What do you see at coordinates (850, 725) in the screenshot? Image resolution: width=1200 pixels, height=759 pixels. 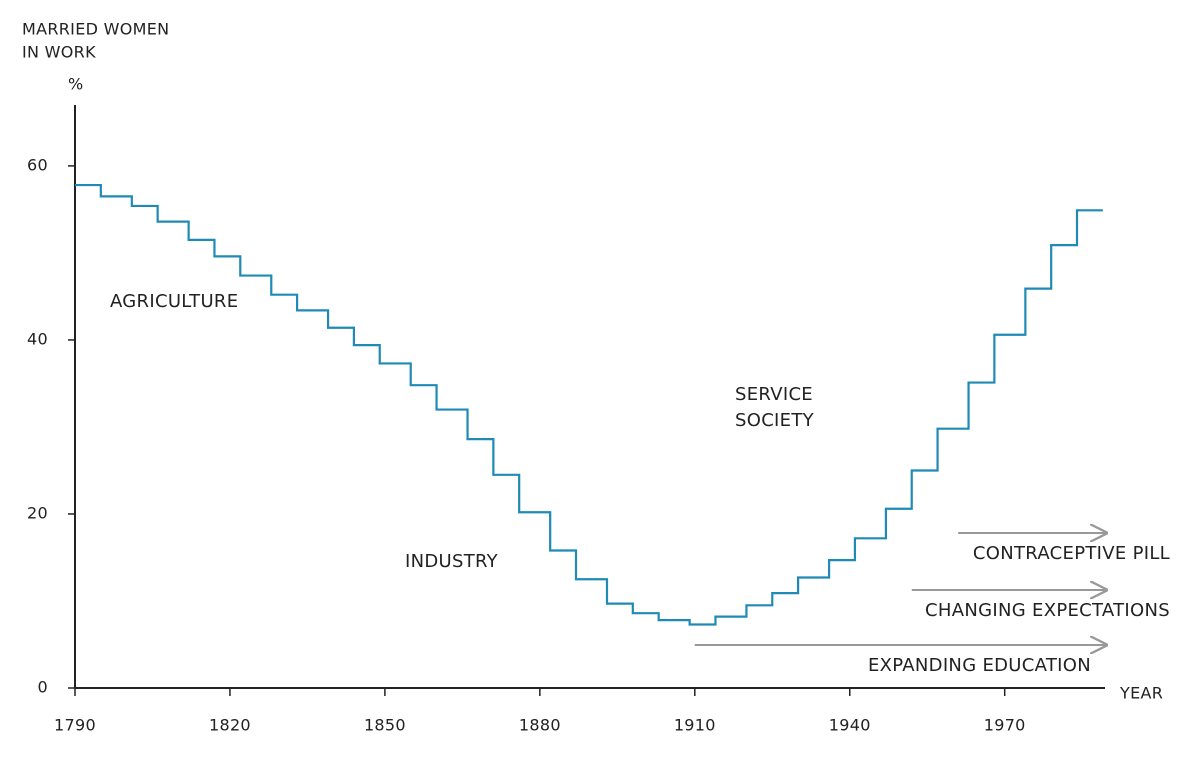 I see `x-tick-label: 1940` at bounding box center [850, 725].